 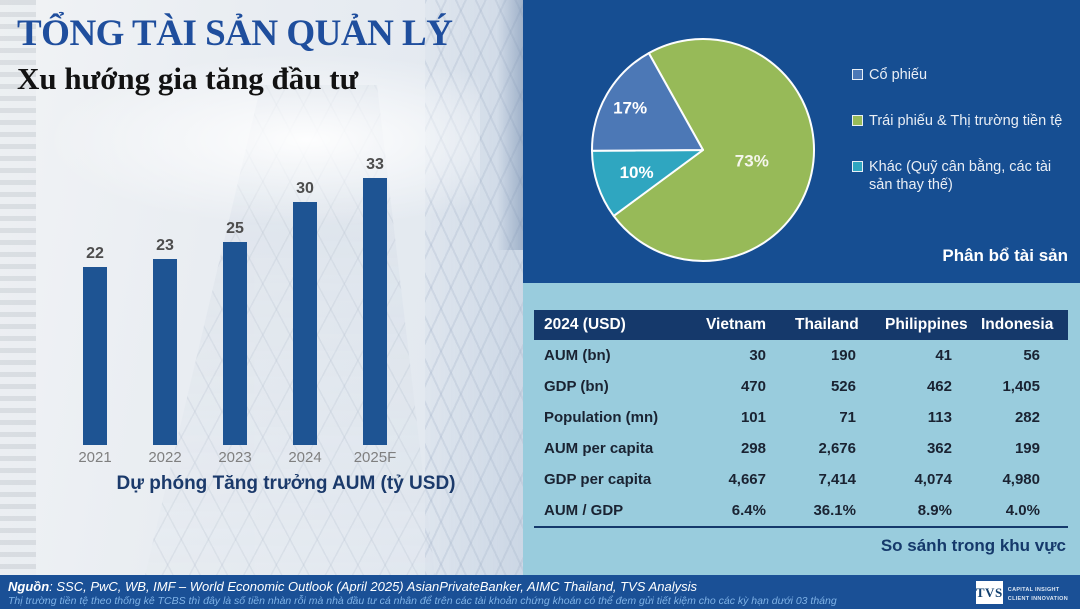 What do you see at coordinates (1027, 448) in the screenshot?
I see `table-cell: 199` at bounding box center [1027, 448].